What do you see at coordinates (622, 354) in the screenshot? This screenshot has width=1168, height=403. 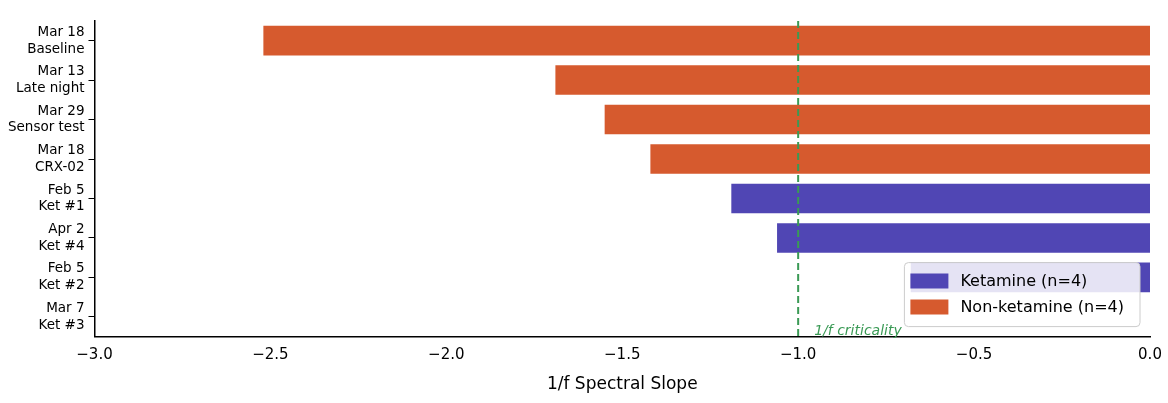 I see `x-tick-label: −1.5` at bounding box center [622, 354].